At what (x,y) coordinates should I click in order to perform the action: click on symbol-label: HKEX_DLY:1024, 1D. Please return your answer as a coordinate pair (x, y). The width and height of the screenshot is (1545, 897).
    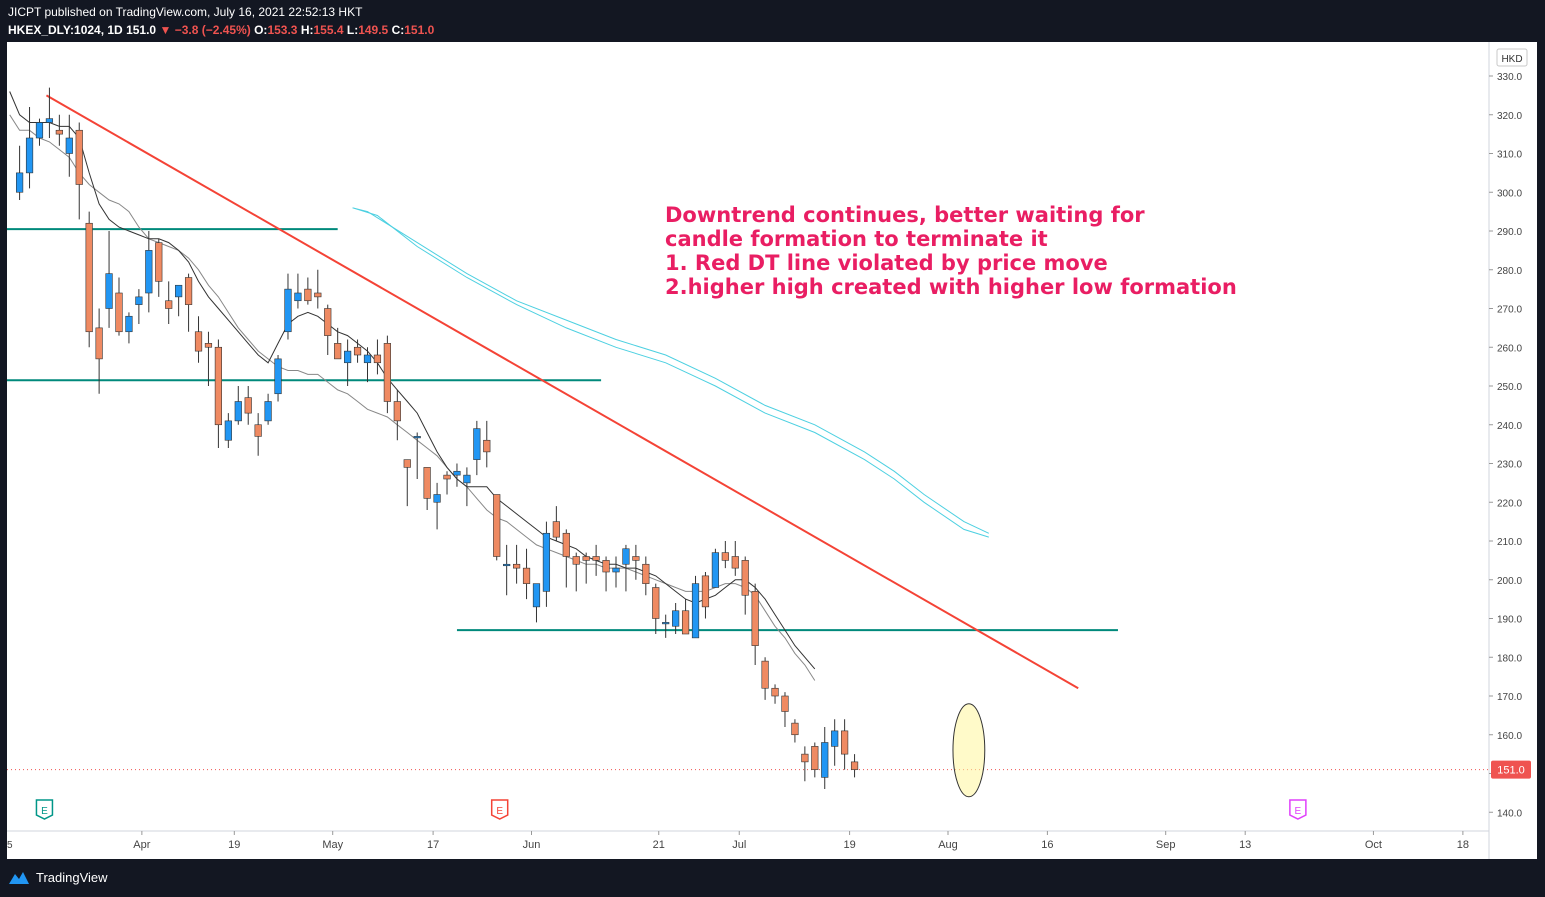
    Looking at the image, I should click on (65, 30).